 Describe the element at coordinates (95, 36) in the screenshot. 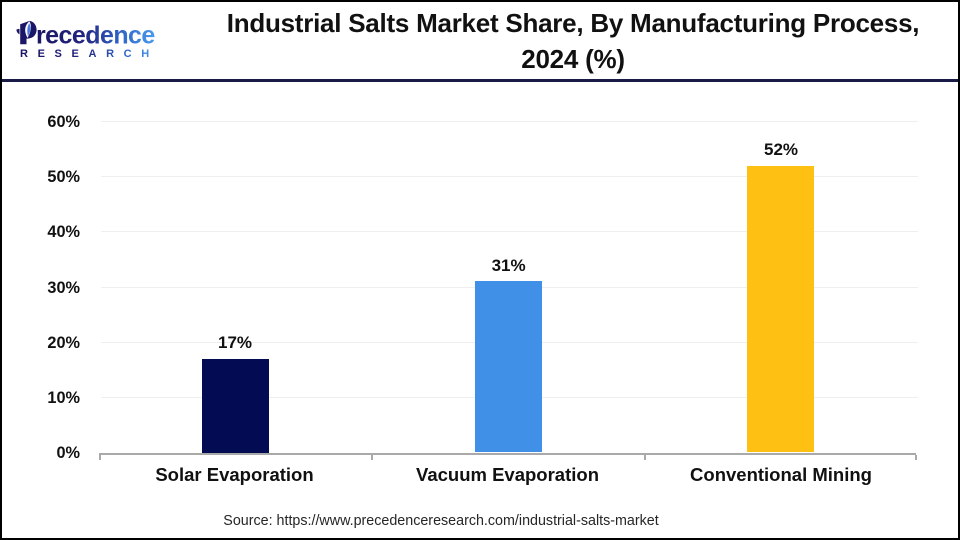

I see `svg-text: recedence` at that location.